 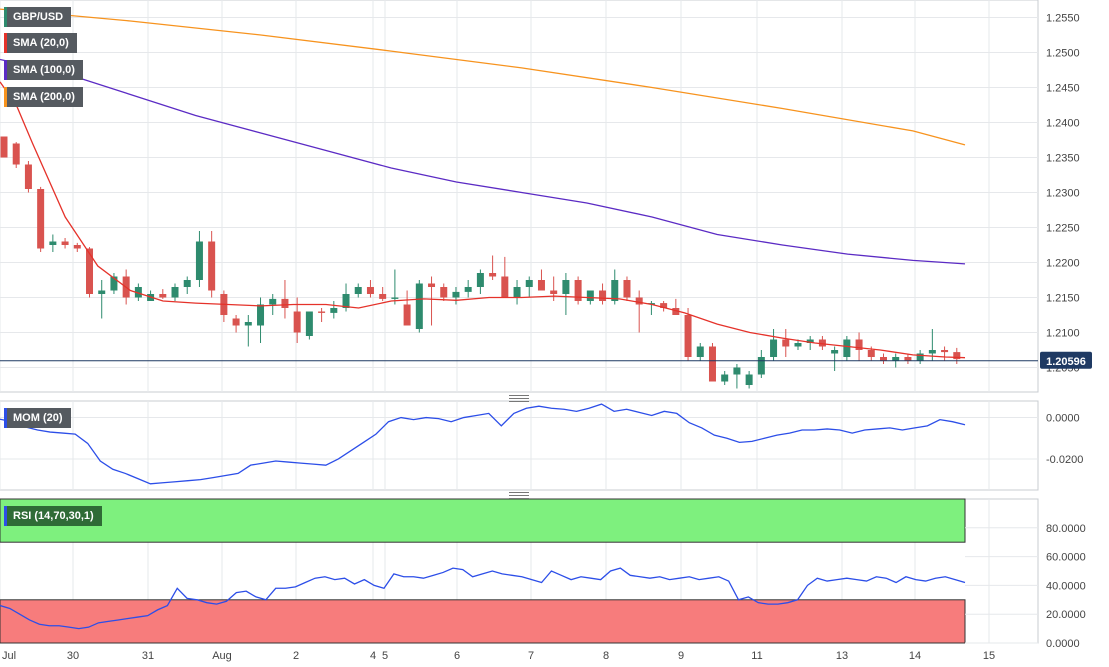 What do you see at coordinates (756, 656) in the screenshot?
I see `x-tick-label: 11` at bounding box center [756, 656].